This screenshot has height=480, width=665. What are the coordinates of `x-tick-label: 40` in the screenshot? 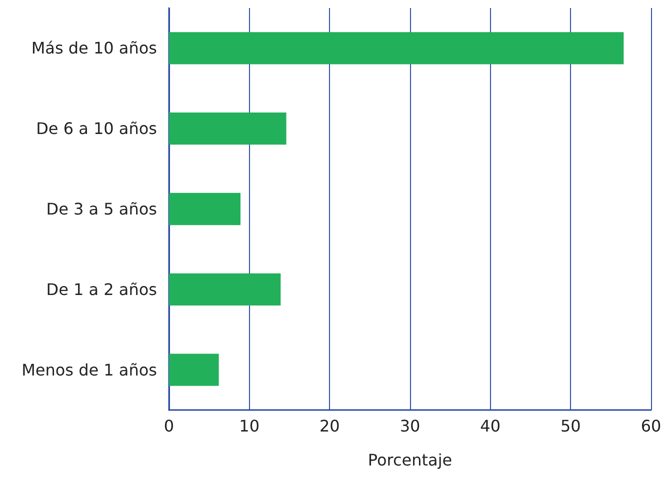 It's located at (490, 426).